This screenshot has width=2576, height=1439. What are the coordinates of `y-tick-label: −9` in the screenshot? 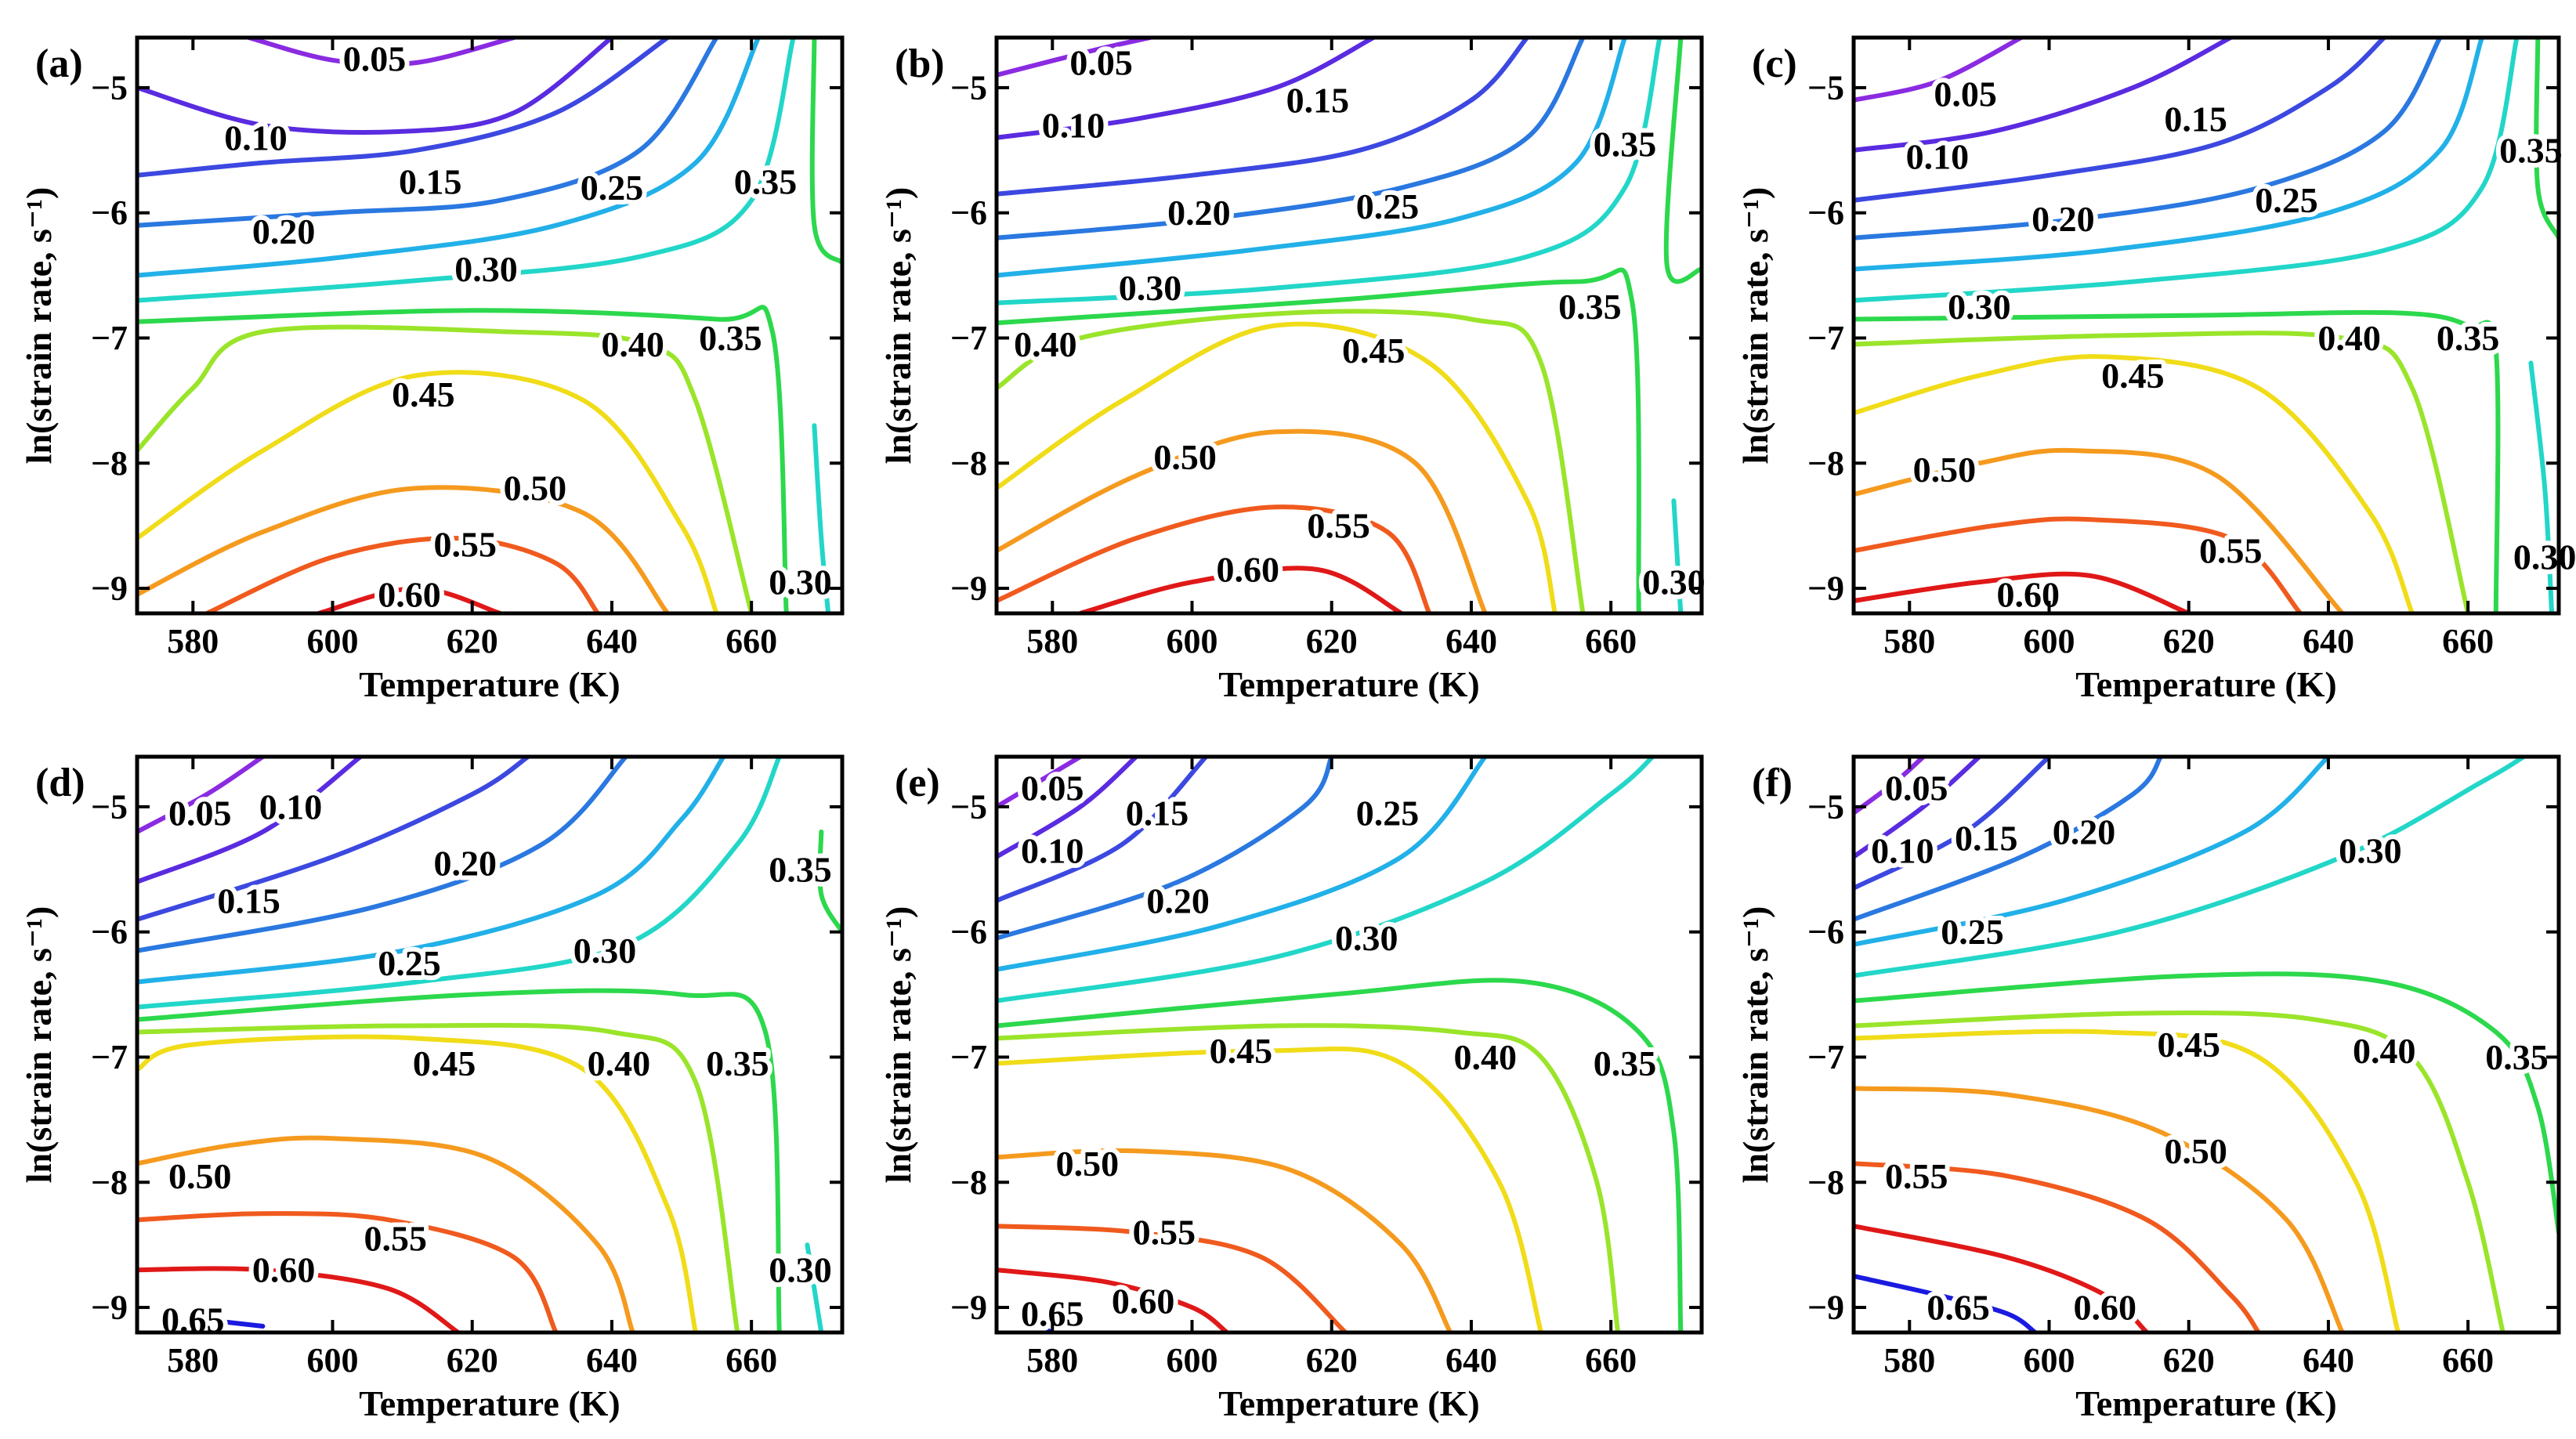 It's located at (969, 1308).